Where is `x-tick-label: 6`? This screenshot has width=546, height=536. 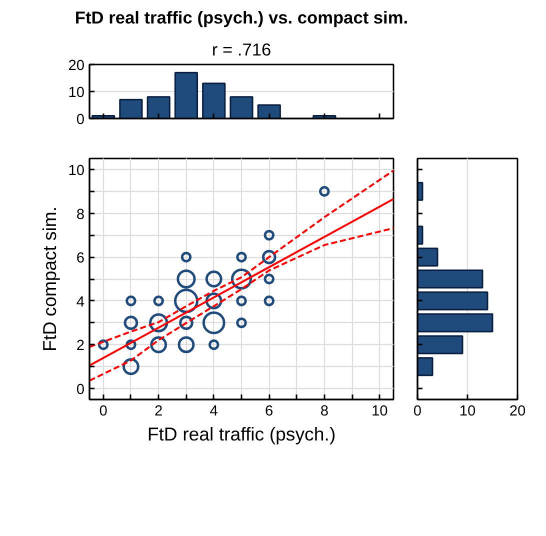 x-tick-label: 6 is located at coordinates (269, 412).